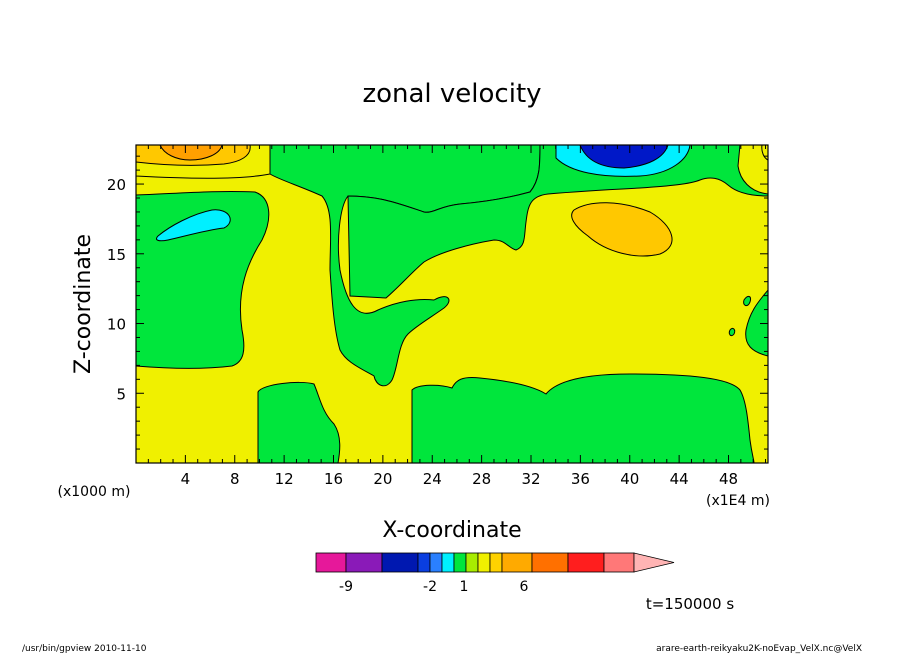 The height and width of the screenshot is (654, 904). Describe the element at coordinates (116, 185) in the screenshot. I see `y-tick-label: 20` at that location.